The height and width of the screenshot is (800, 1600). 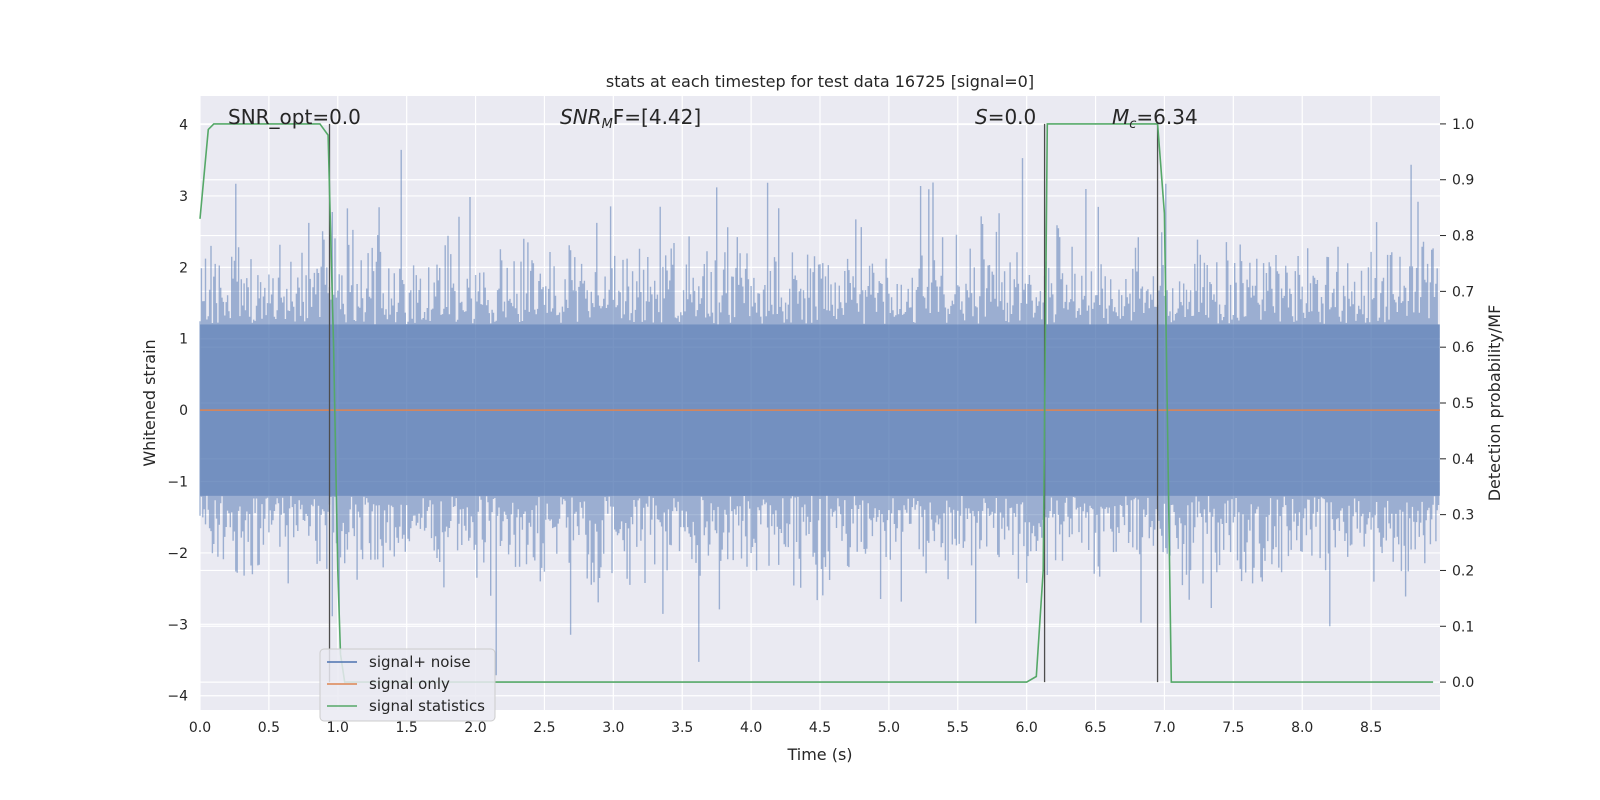 I want to click on left-y-tick-label: −1, so click(x=177, y=483).